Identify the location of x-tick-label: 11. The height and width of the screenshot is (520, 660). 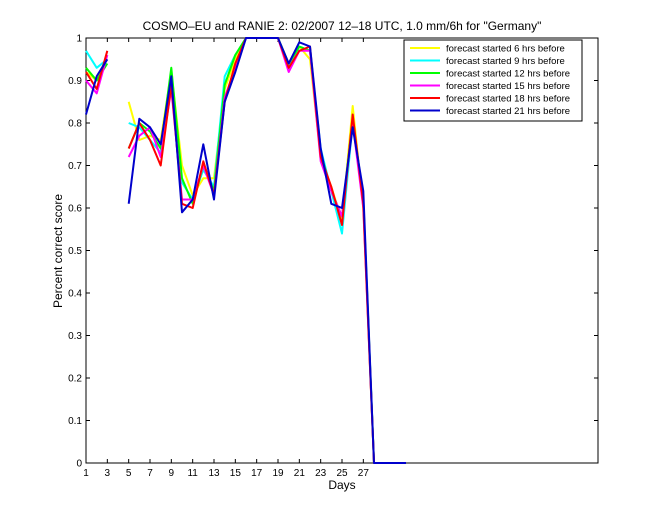
(192, 473).